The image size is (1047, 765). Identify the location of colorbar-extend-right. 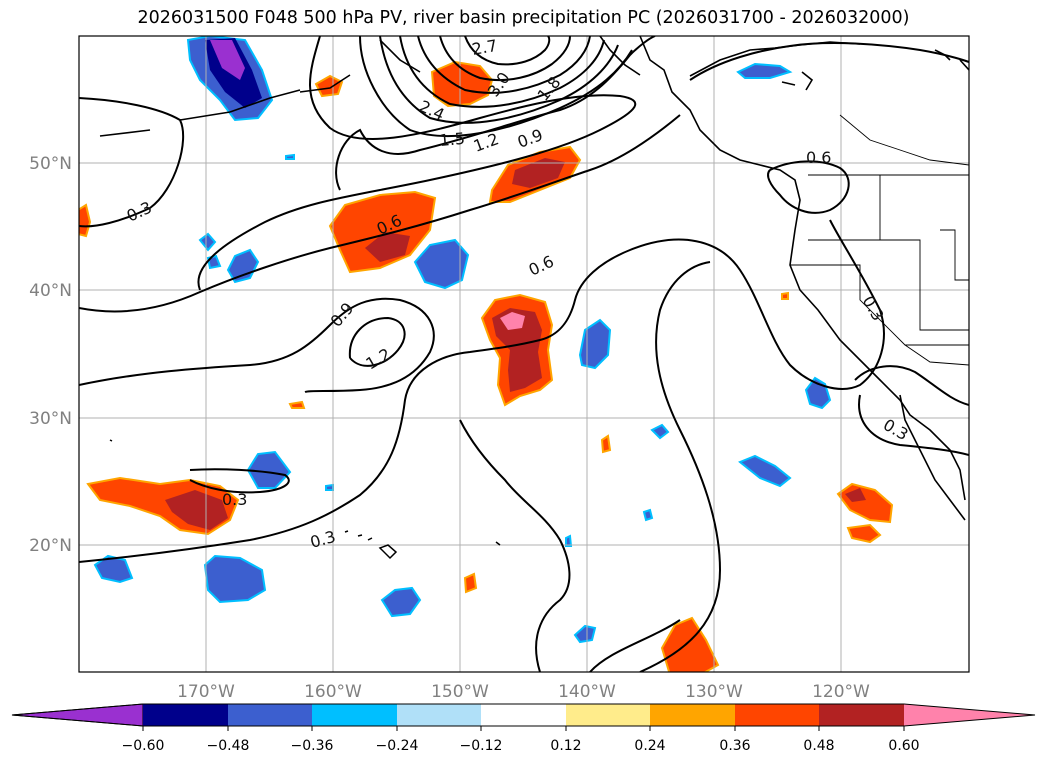
(969, 715).